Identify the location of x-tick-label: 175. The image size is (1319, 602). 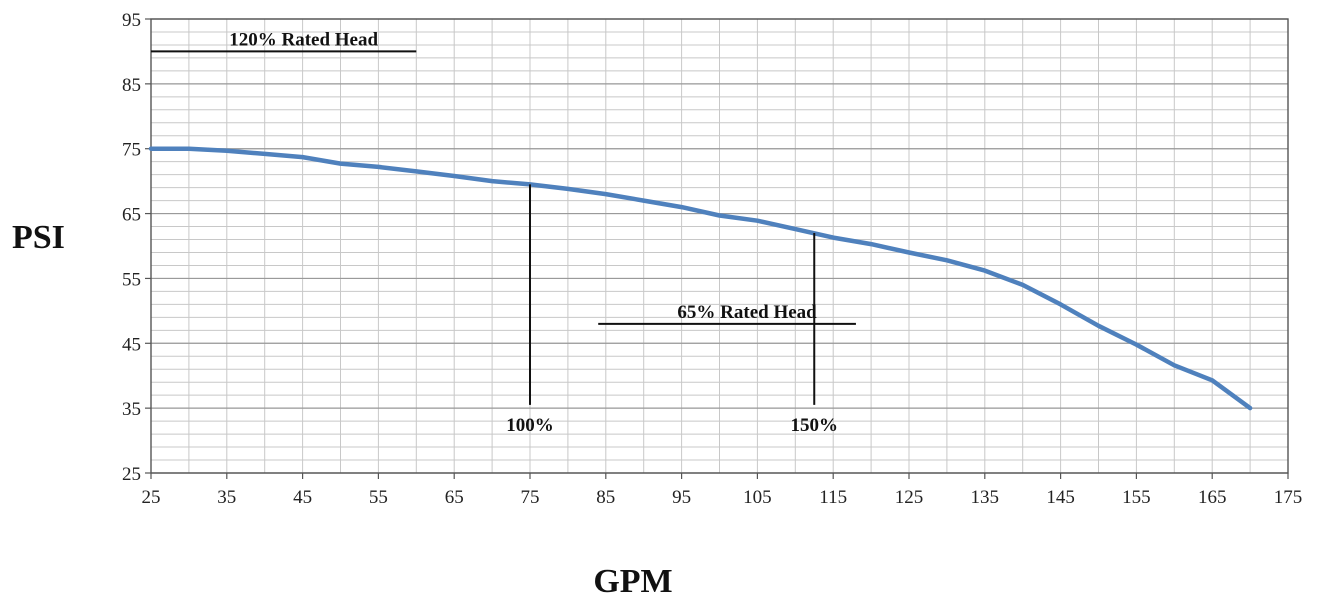
(1288, 497).